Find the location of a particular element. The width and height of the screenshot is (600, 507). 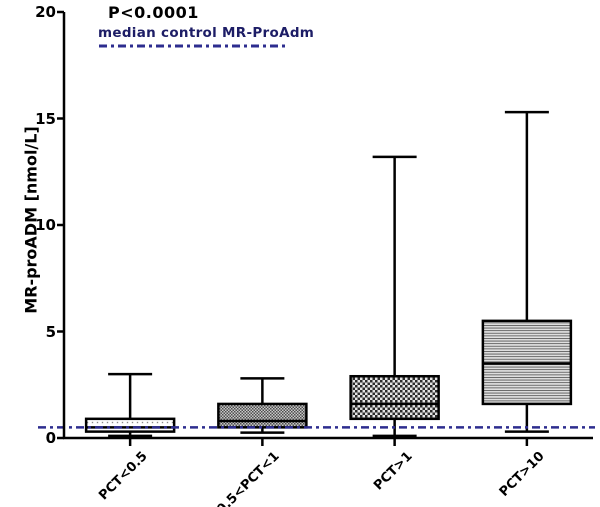

y-tick-label-10: 10 is located at coordinates (45, 225).